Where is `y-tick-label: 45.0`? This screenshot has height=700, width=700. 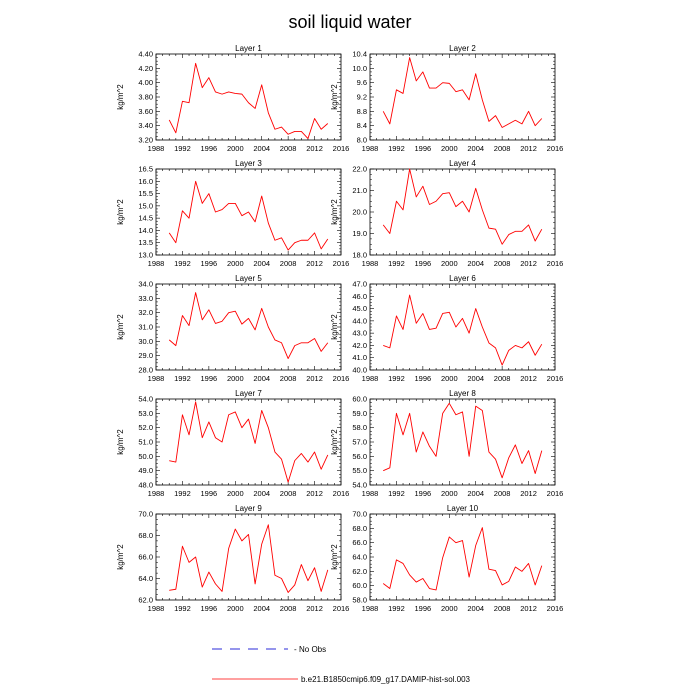
y-tick-label: 45.0 is located at coordinates (359, 308).